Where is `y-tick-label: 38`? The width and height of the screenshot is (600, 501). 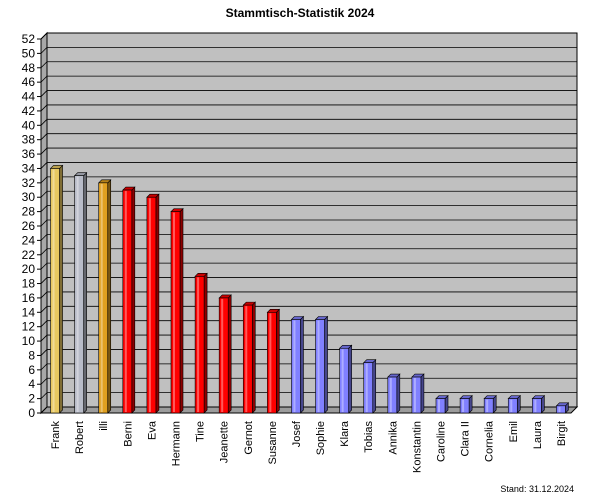 y-tick-label: 38 is located at coordinates (29, 140).